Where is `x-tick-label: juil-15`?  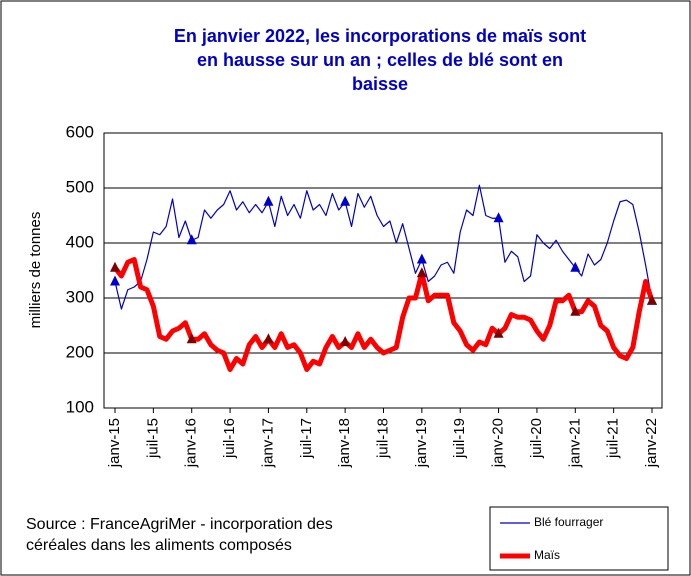 x-tick-label: juil-15 is located at coordinates (152, 438).